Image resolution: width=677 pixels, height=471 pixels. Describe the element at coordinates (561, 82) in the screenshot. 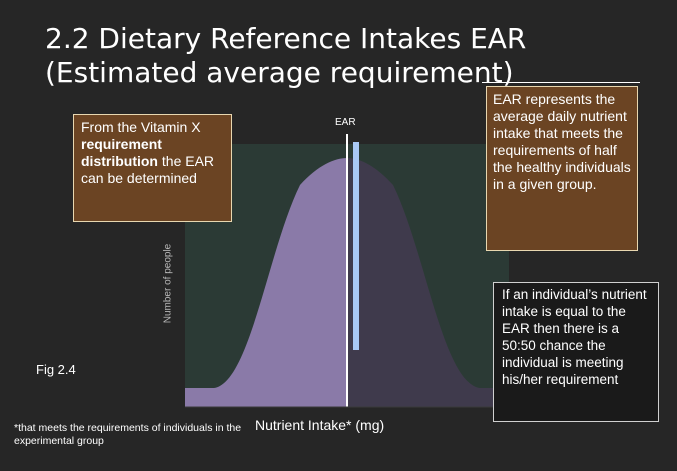

I see `title-underline` at that location.